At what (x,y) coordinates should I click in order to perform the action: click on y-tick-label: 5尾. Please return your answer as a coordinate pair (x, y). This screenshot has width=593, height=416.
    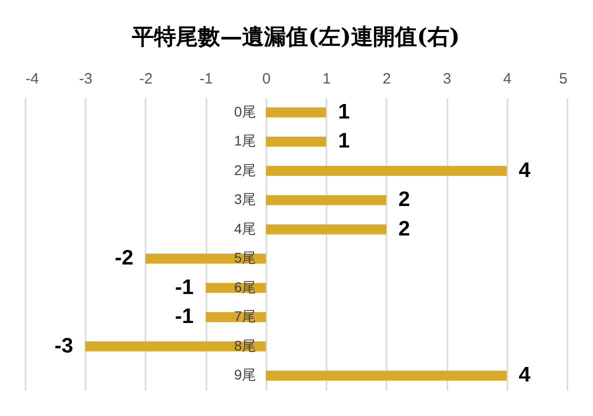
    Looking at the image, I should click on (245, 258).